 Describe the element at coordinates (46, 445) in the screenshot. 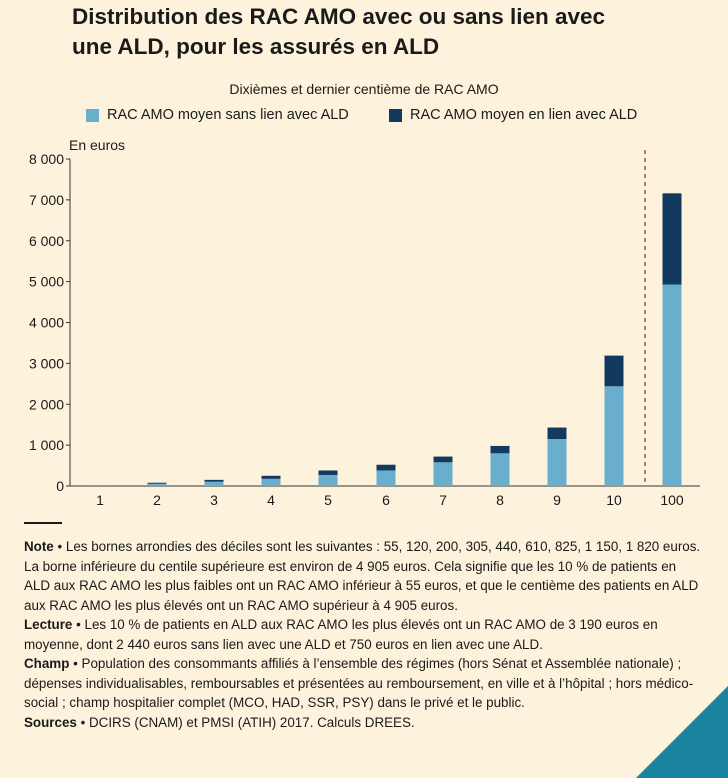

I see `y-tick-label: 1 000` at that location.